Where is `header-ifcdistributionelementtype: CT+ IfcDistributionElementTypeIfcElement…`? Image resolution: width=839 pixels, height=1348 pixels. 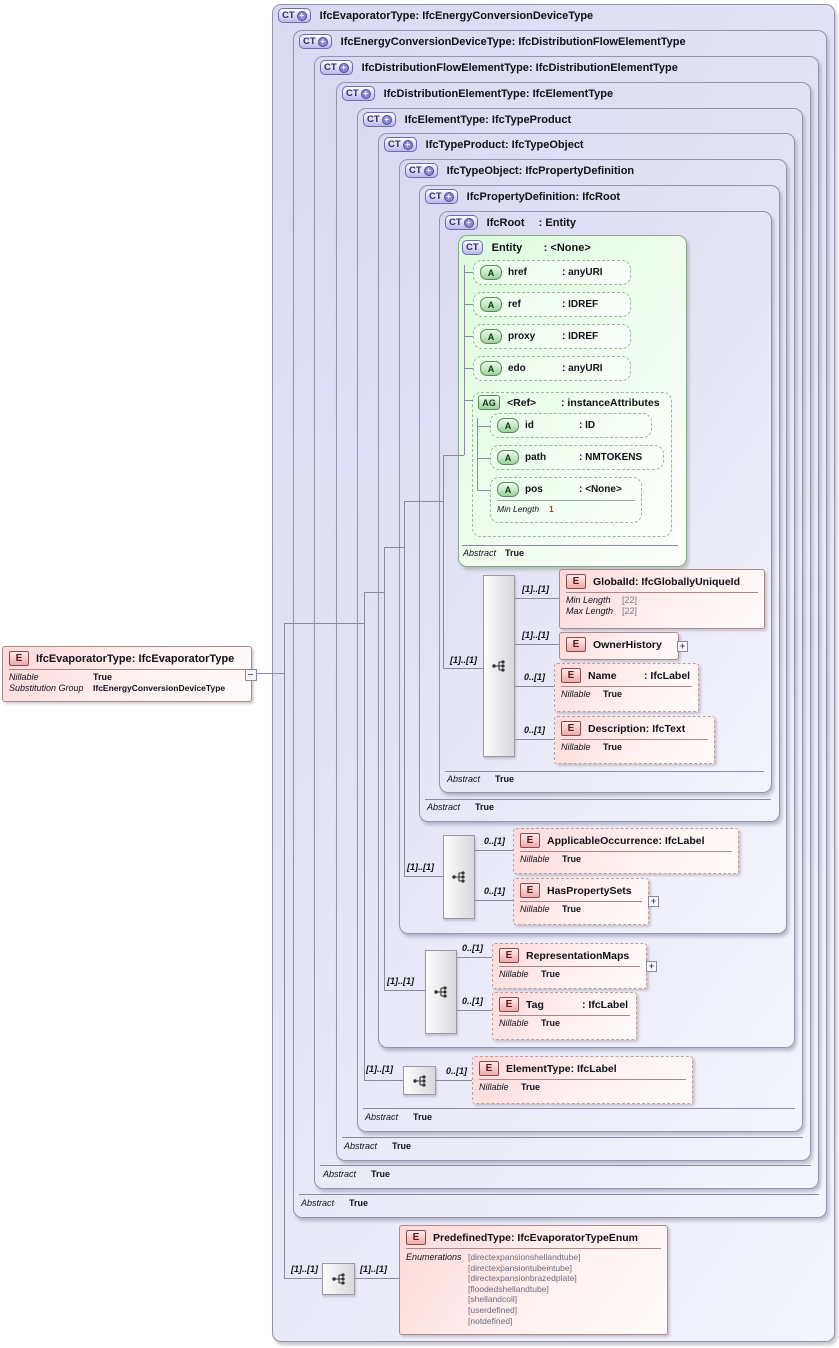 header-ifcdistributionelementtype: CT+ IfcDistributionElementTypeIfcElement… is located at coordinates (477, 93).